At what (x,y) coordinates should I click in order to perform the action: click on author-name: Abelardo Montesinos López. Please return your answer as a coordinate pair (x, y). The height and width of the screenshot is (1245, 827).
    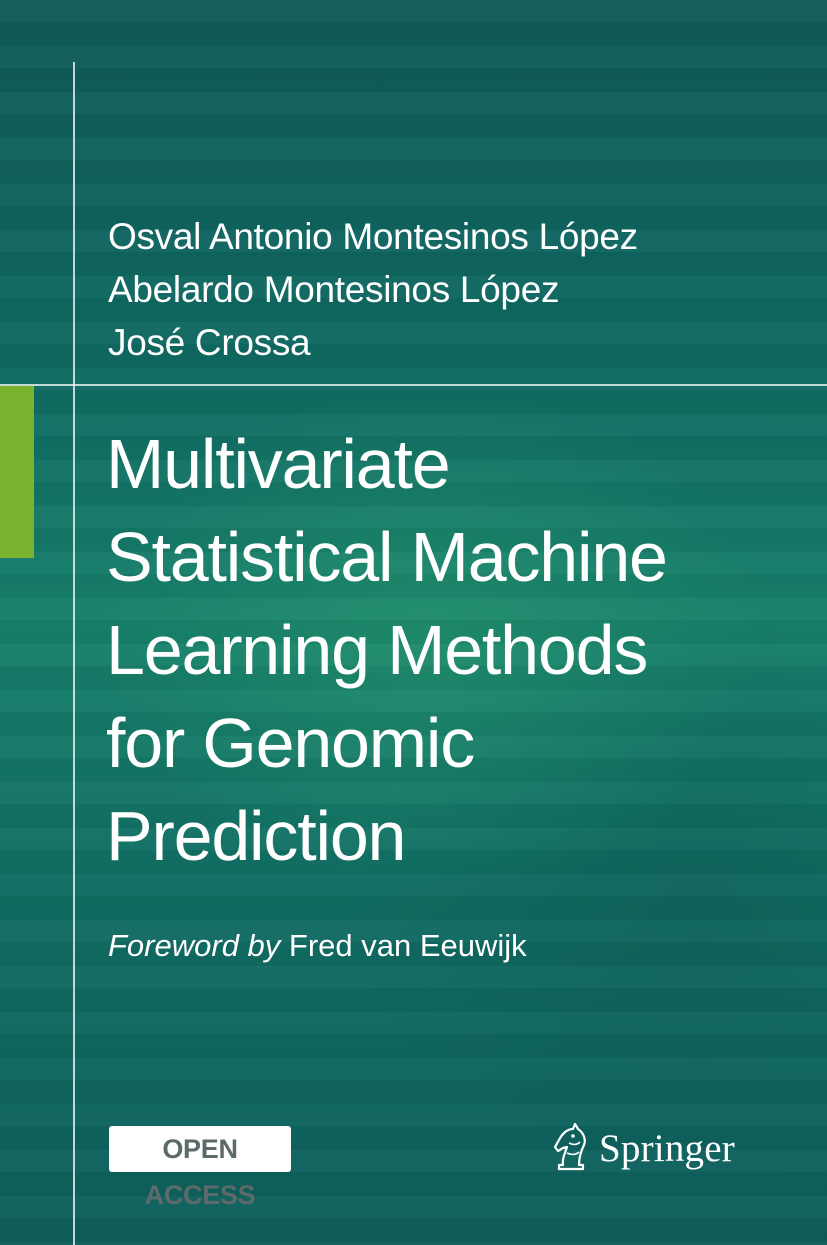
    Looking at the image, I should click on (334, 289).